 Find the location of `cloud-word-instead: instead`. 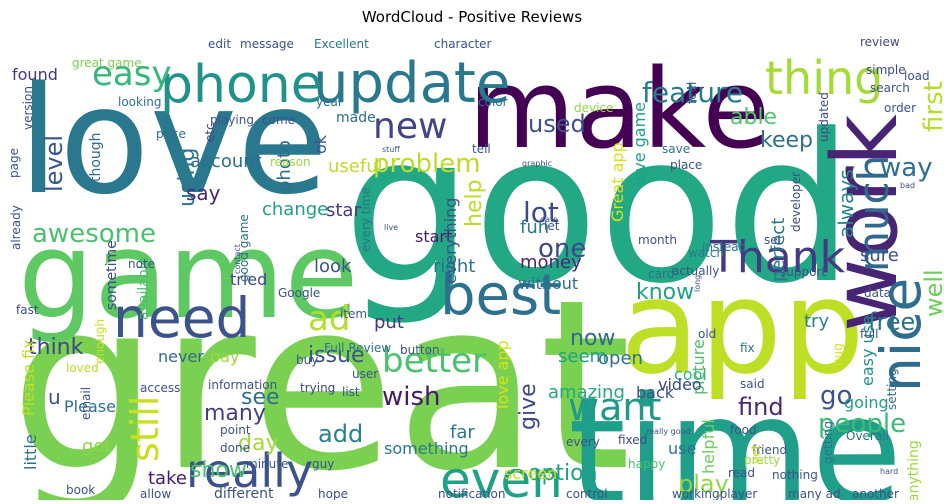

cloud-word-instead: instead is located at coordinates (724, 247).